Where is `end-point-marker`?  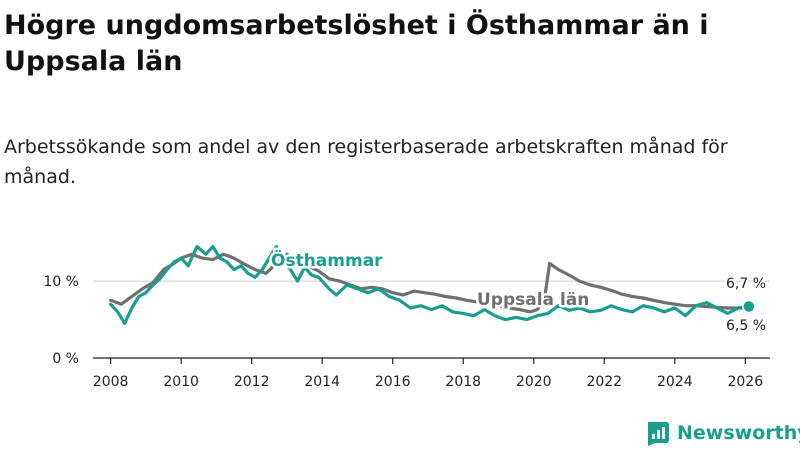
end-point-marker is located at coordinates (749, 306).